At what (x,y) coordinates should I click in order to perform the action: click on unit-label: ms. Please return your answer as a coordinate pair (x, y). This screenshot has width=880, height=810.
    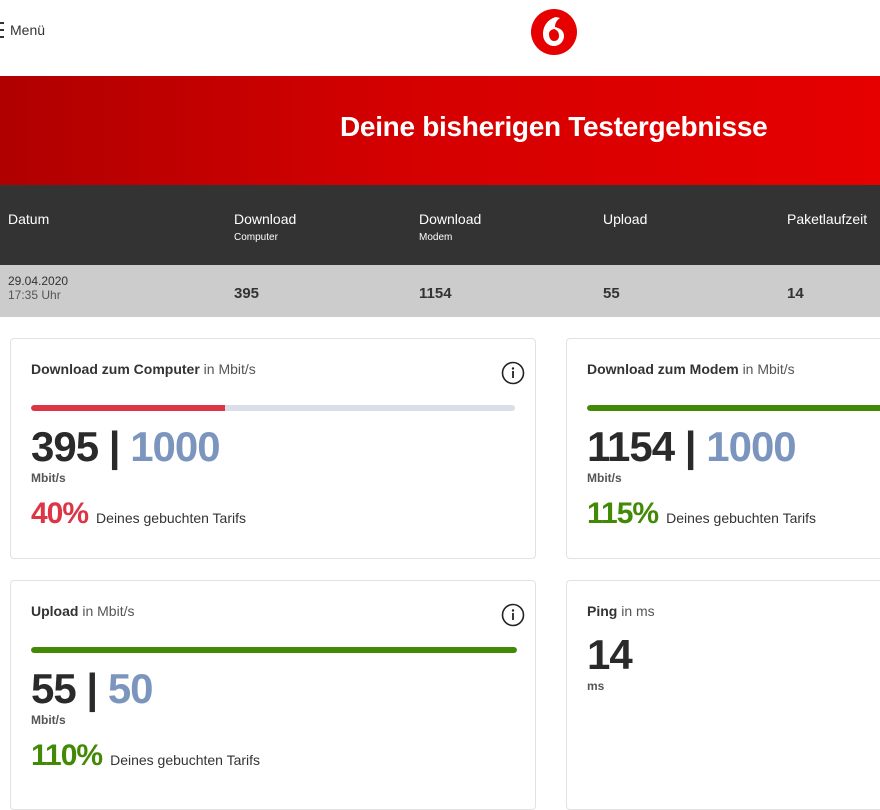
    Looking at the image, I should click on (596, 686).